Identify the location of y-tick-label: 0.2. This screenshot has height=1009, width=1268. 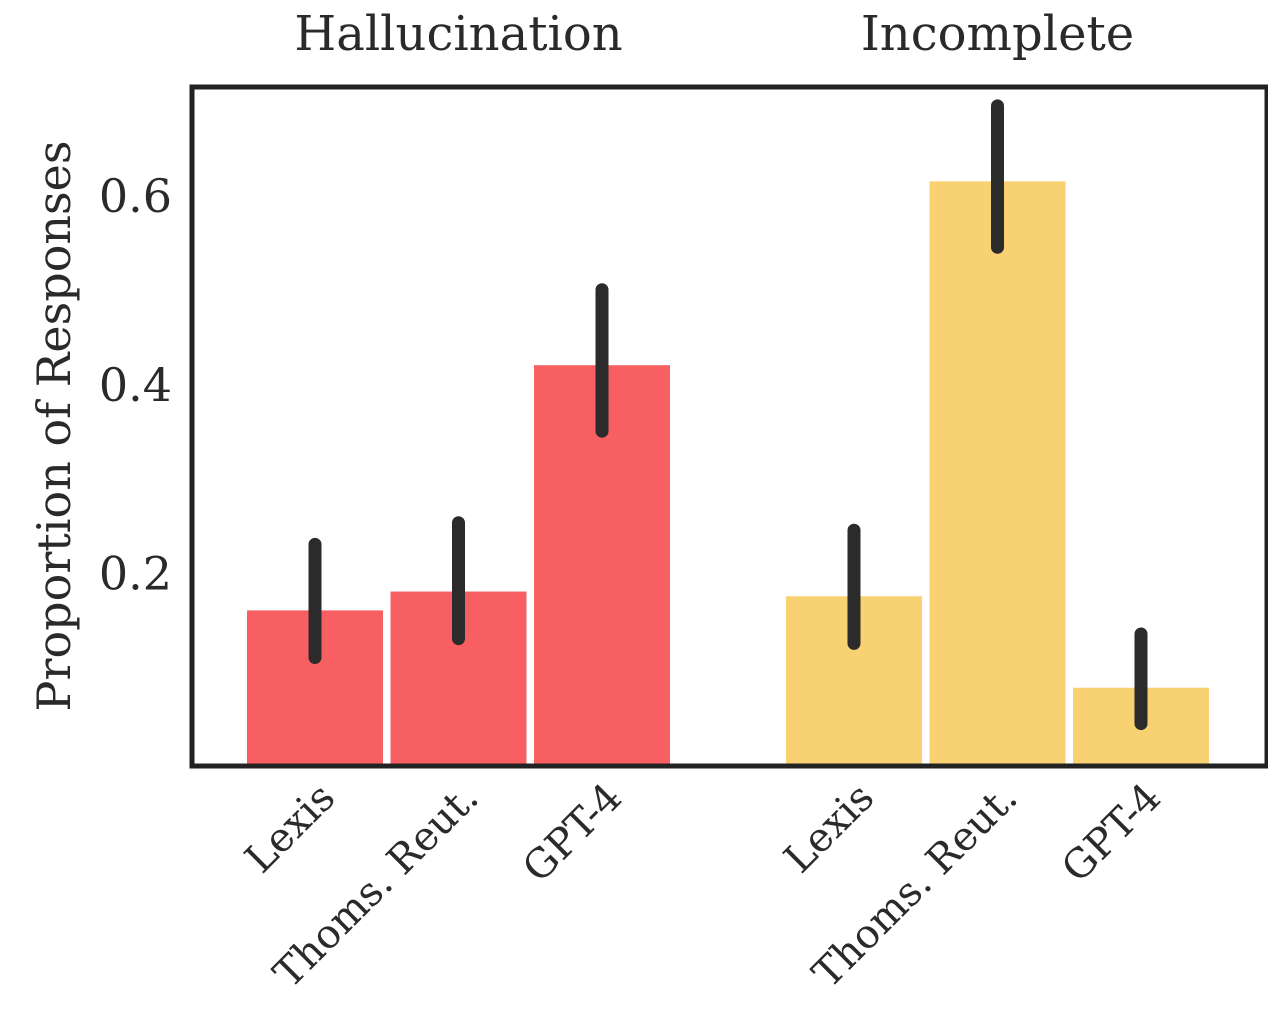
(135, 573).